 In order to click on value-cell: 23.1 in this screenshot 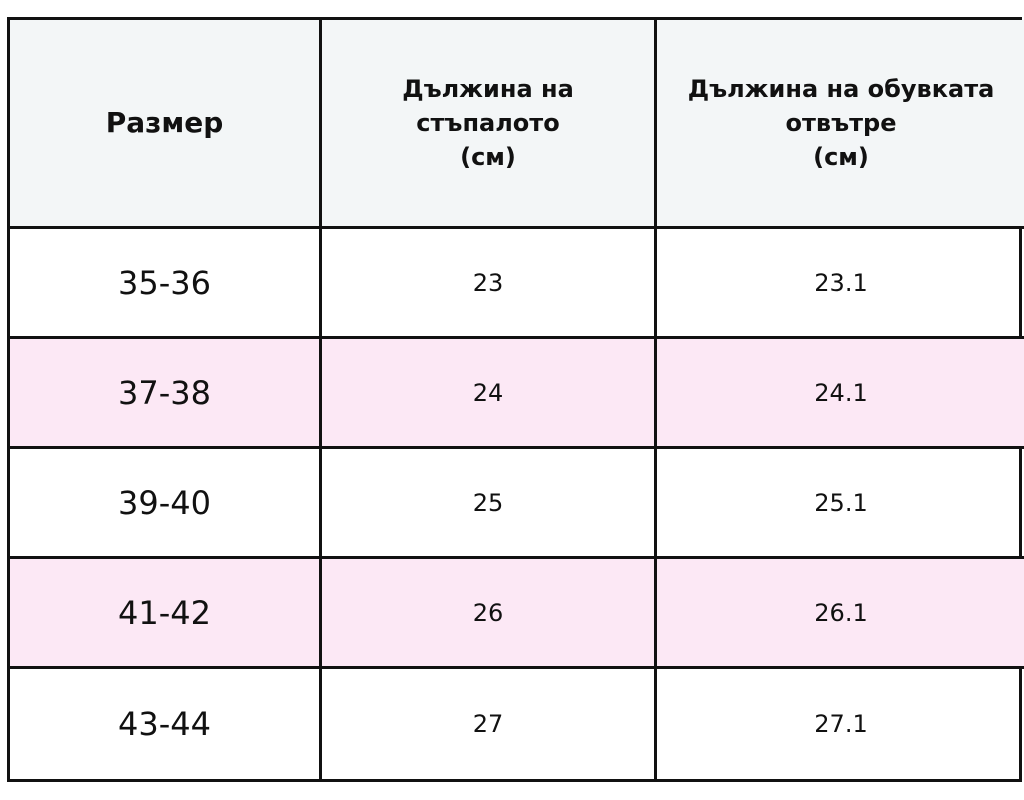, I will do `click(840, 284)`.